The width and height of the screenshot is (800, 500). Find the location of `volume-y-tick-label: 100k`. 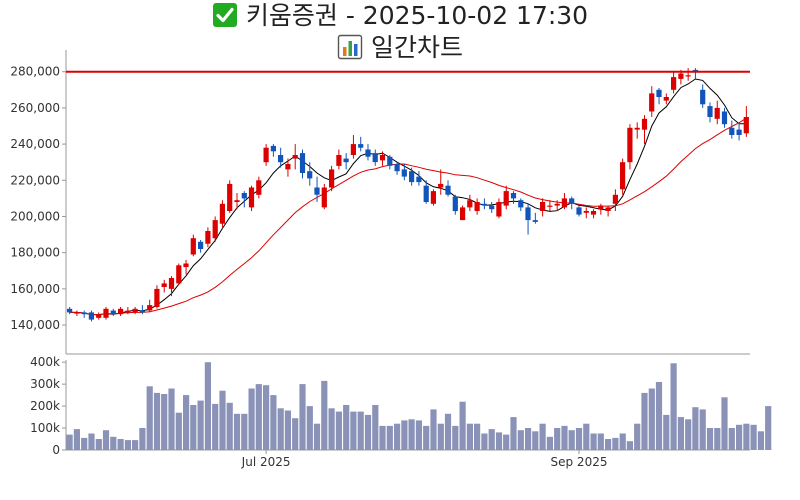

volume-y-tick-label: 100k is located at coordinates (45, 428).